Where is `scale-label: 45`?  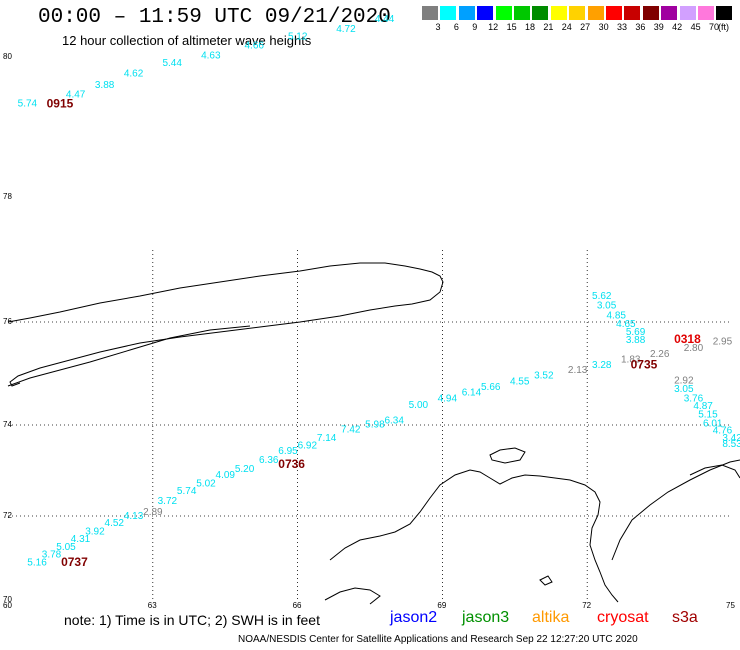
scale-label: 45 is located at coordinates (695, 27).